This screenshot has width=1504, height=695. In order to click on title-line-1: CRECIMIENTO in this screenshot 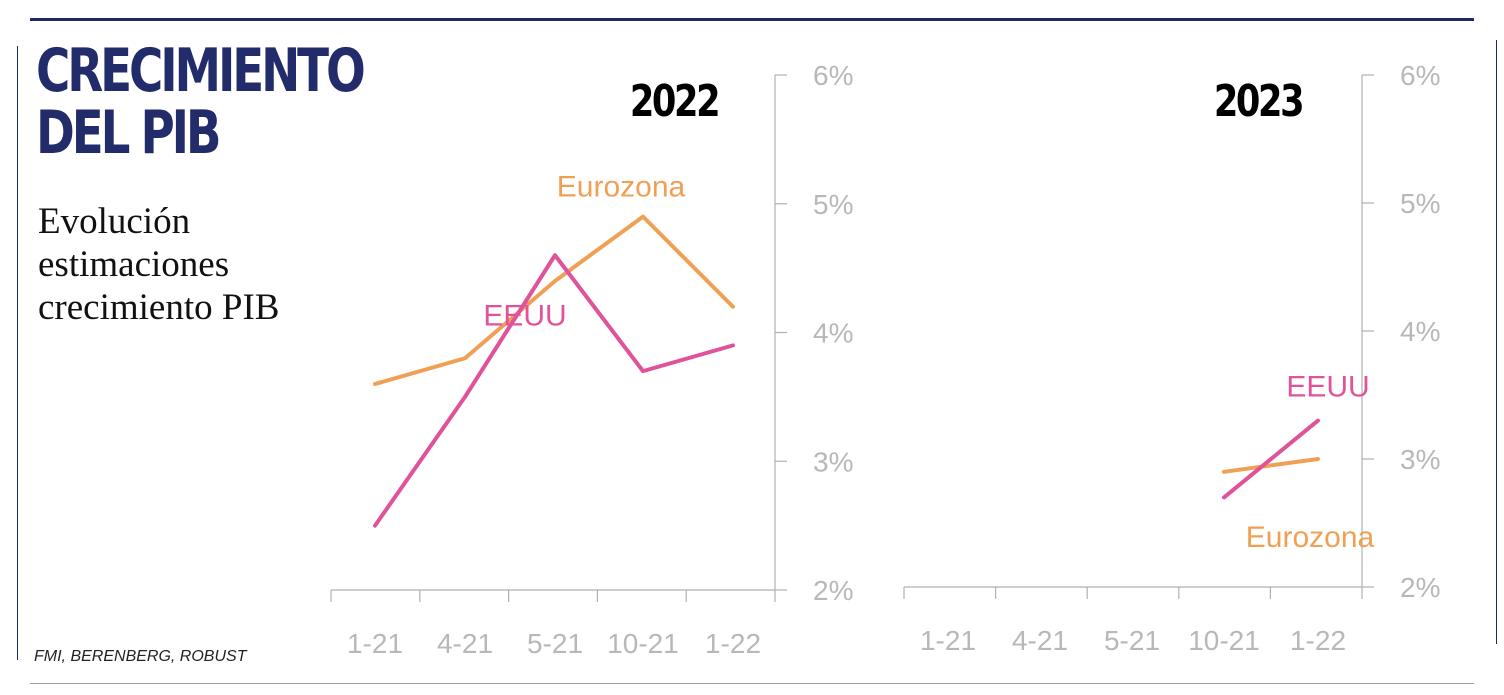, I will do `click(201, 71)`.